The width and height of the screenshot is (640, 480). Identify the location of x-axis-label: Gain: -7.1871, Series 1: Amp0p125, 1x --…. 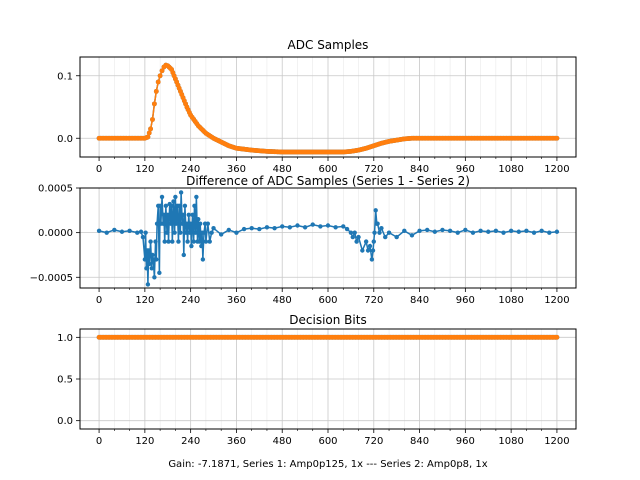
(327, 464).